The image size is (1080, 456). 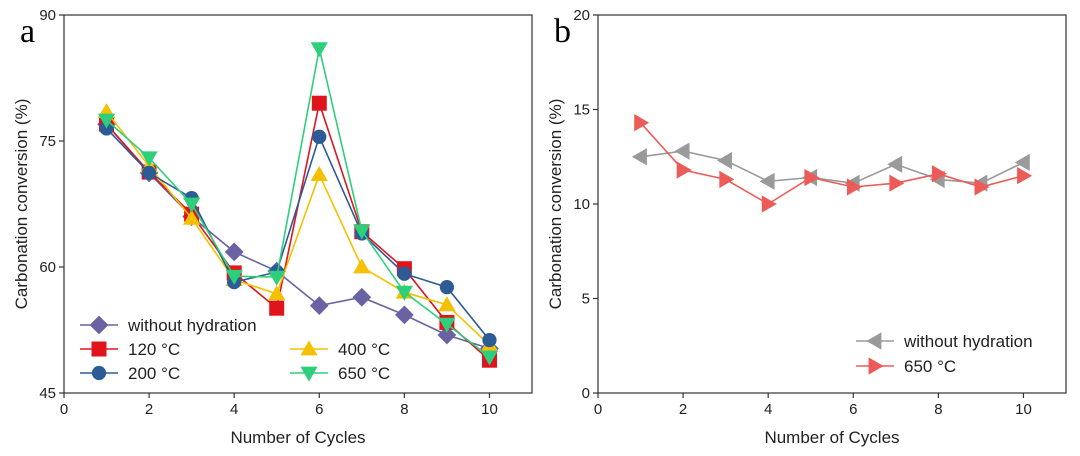 What do you see at coordinates (47, 267) in the screenshot?
I see `panel-a-y-tick-label: 60` at bounding box center [47, 267].